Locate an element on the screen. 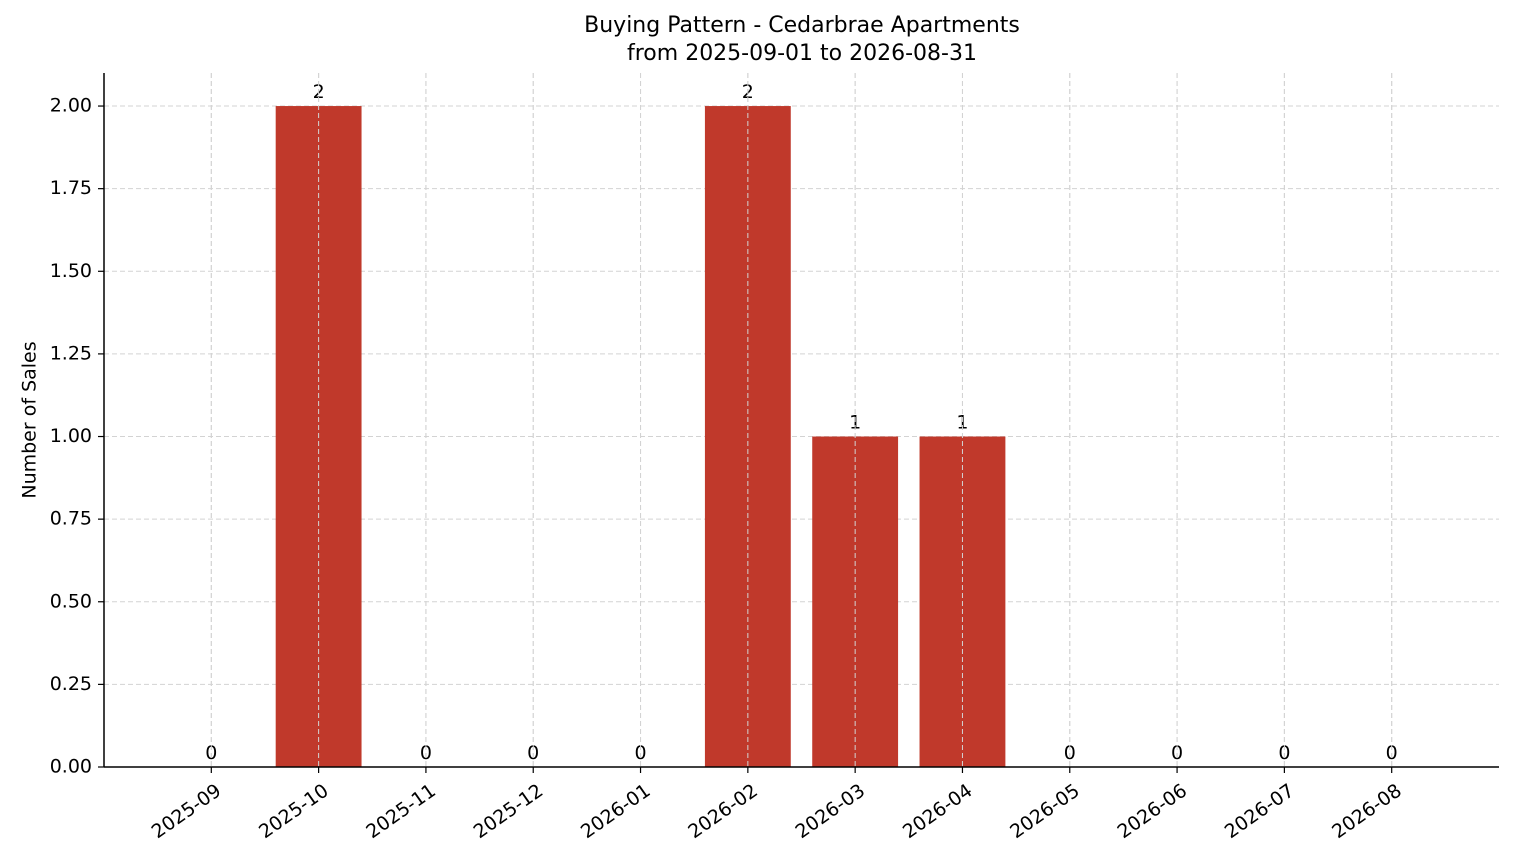 The height and width of the screenshot is (863, 1514). y-axis-label: Number of Sales is located at coordinates (30, 419).